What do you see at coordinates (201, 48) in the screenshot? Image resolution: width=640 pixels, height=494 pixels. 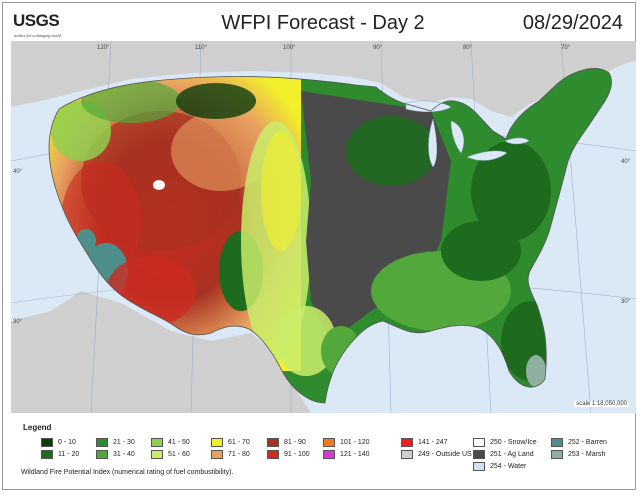 I see `lon-label-110: 110°` at bounding box center [201, 48].